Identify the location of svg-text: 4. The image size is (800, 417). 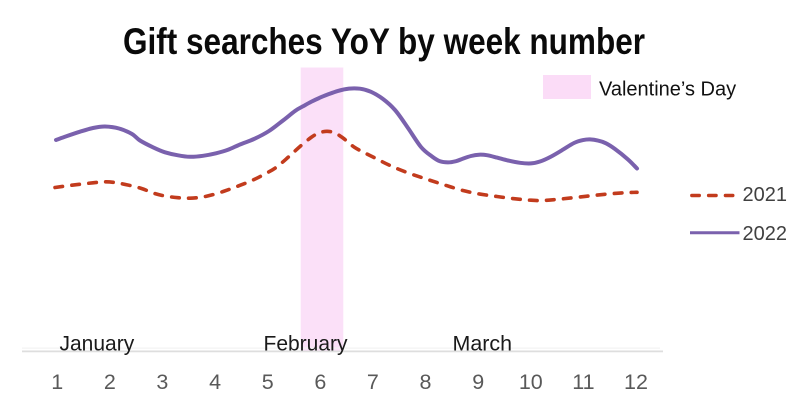
(215, 382).